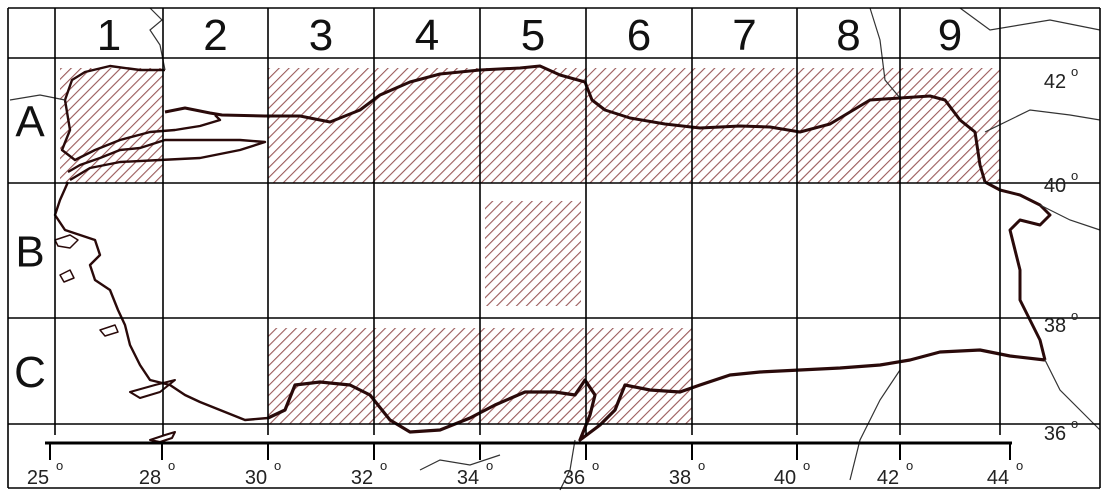 This screenshot has height=493, width=1106. What do you see at coordinates (427, 125) in the screenshot?
I see `hatched-square-a4` at bounding box center [427, 125].